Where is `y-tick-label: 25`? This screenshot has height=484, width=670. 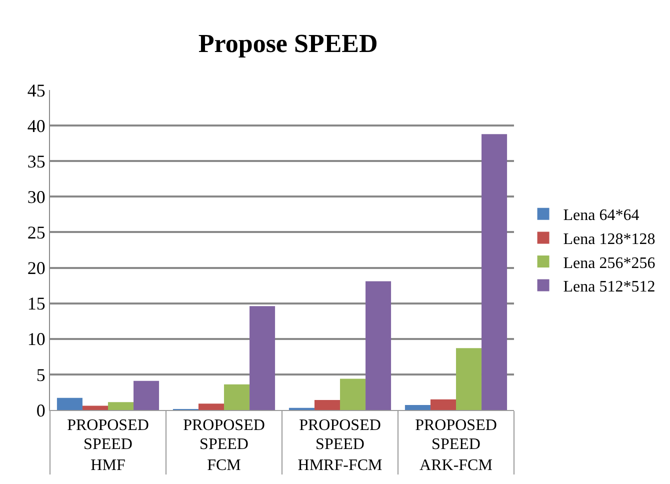 y-tick-label: 25 is located at coordinates (36, 232).